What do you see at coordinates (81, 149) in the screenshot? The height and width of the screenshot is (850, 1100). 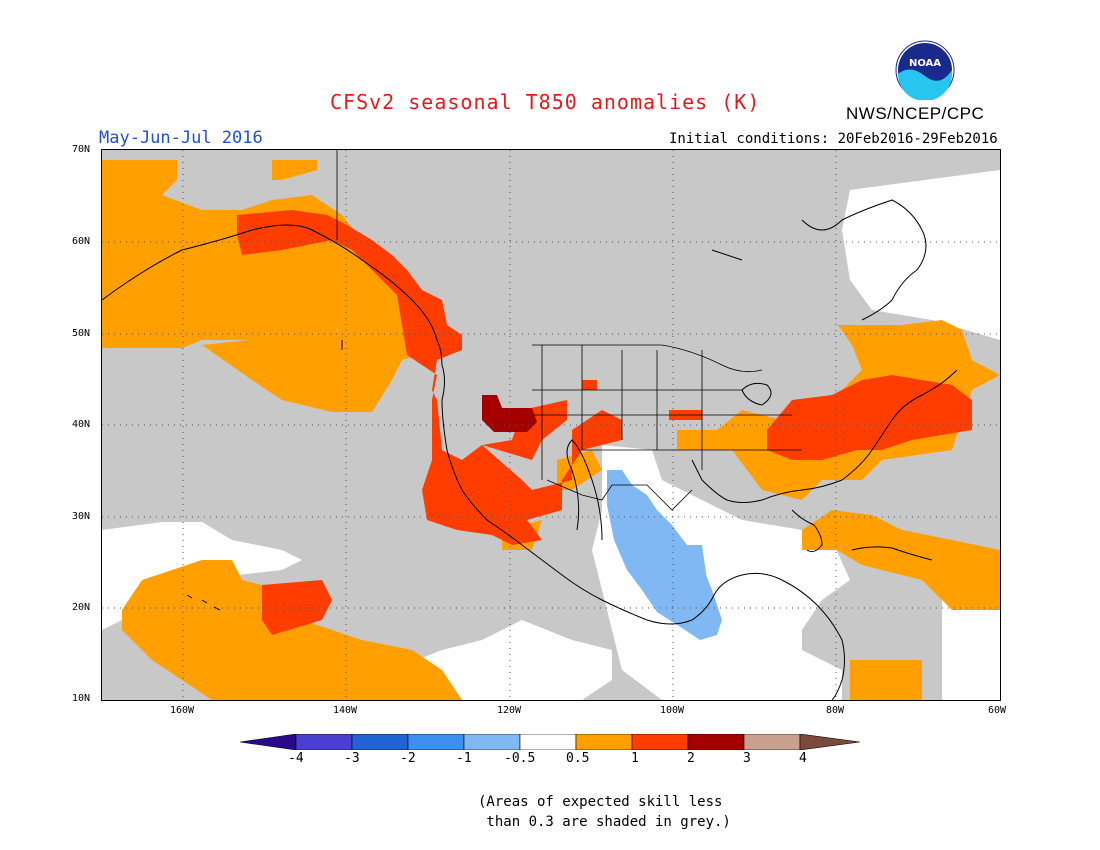 I see `lat-label-70n: 70N` at bounding box center [81, 149].